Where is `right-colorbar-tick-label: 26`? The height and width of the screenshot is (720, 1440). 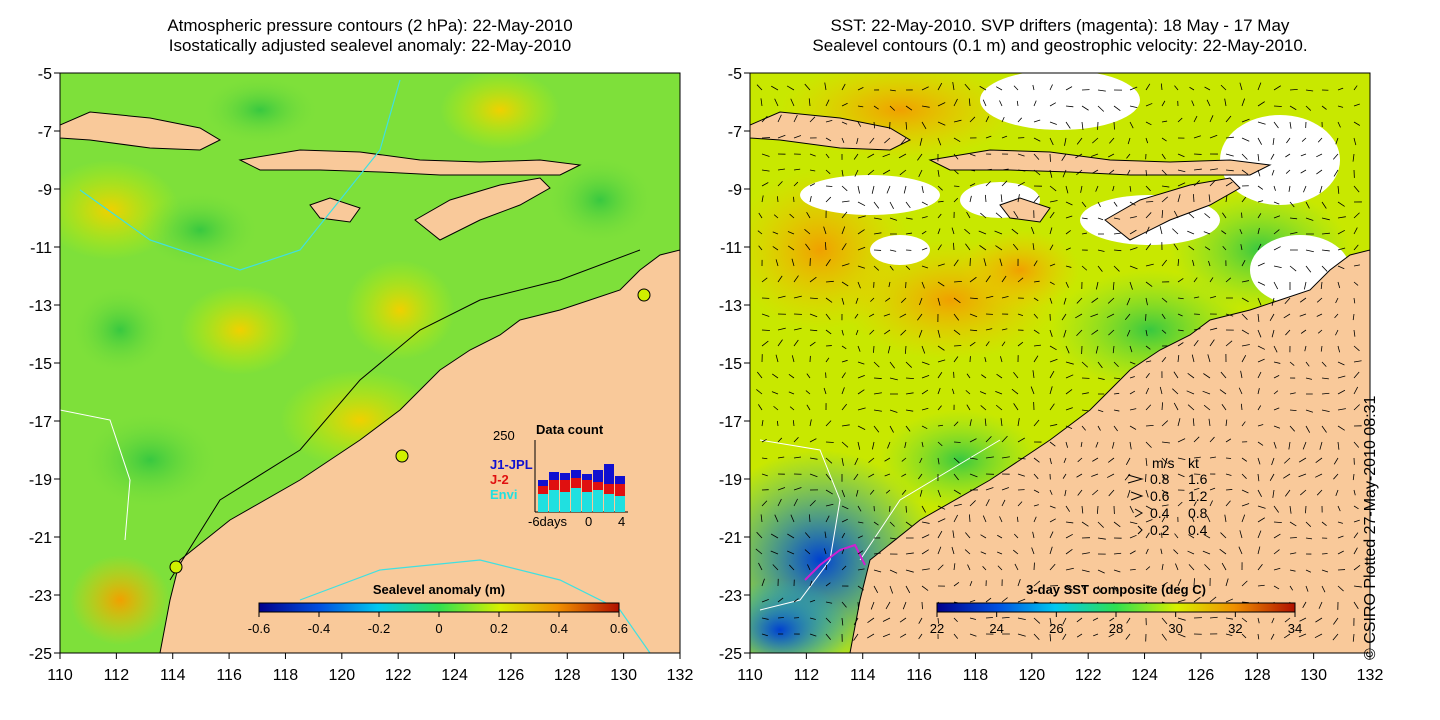 right-colorbar-tick-label: 26 is located at coordinates (1056, 628).